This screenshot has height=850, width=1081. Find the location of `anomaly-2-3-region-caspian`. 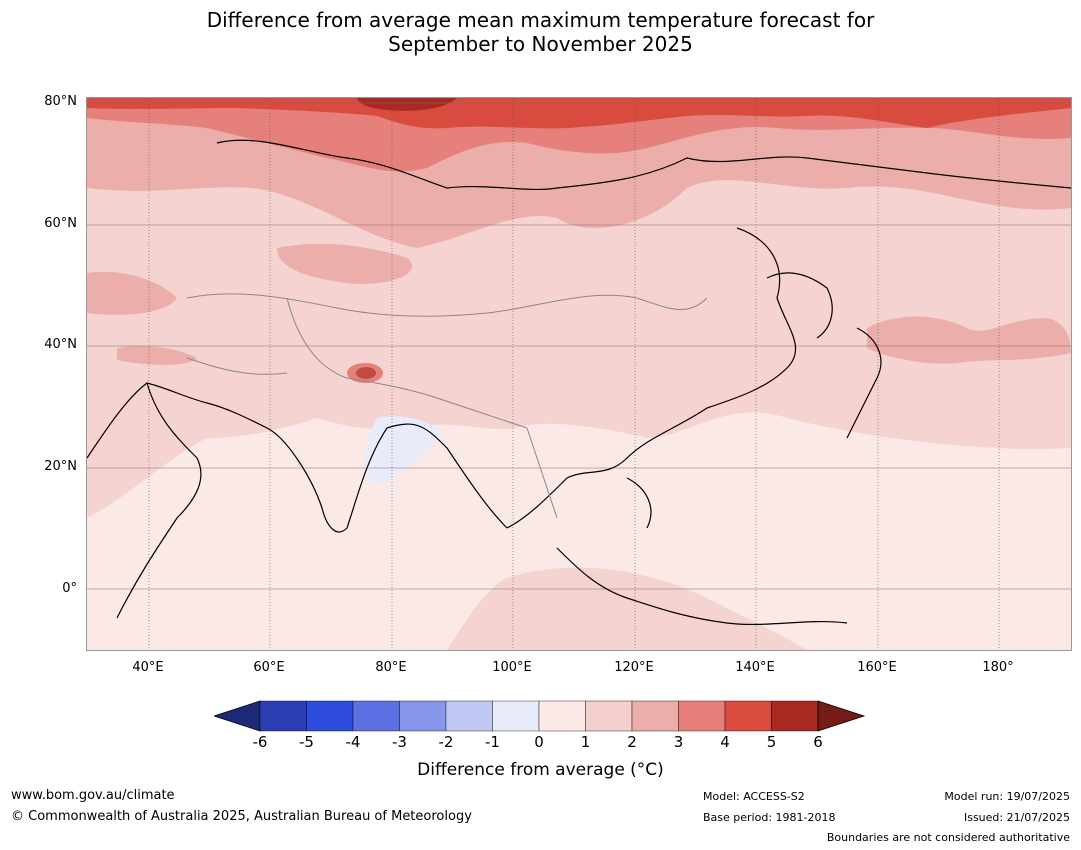

anomaly-2-3-region-caspian is located at coordinates (157, 355).